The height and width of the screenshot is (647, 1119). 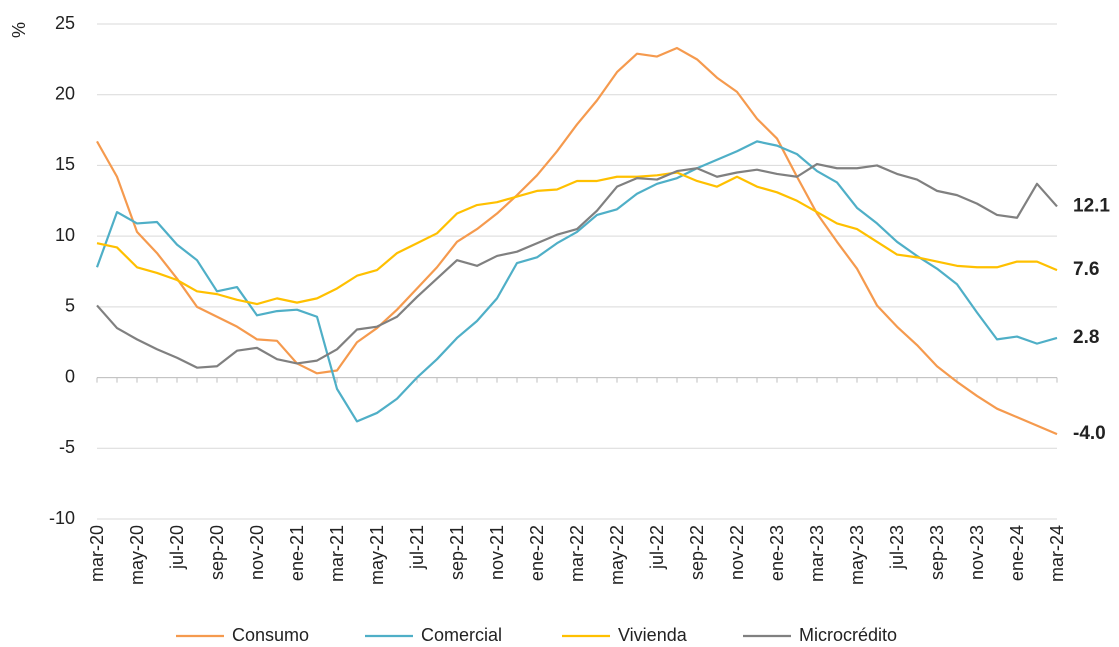 What do you see at coordinates (461, 635) in the screenshot?
I see `legend-label: Comercial` at bounding box center [461, 635].